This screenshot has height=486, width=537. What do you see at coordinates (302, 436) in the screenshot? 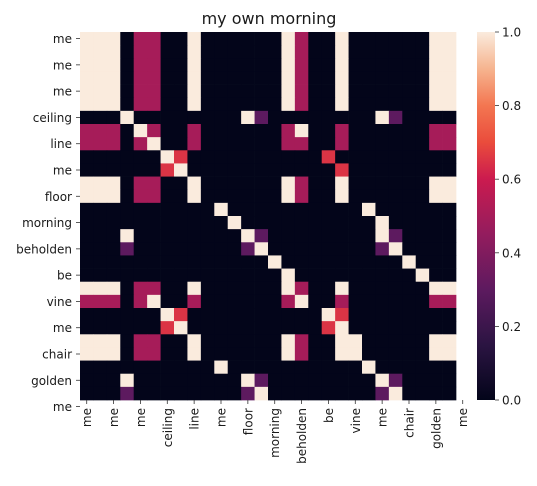
I see `x-tick-label: beholden` at bounding box center [302, 436].